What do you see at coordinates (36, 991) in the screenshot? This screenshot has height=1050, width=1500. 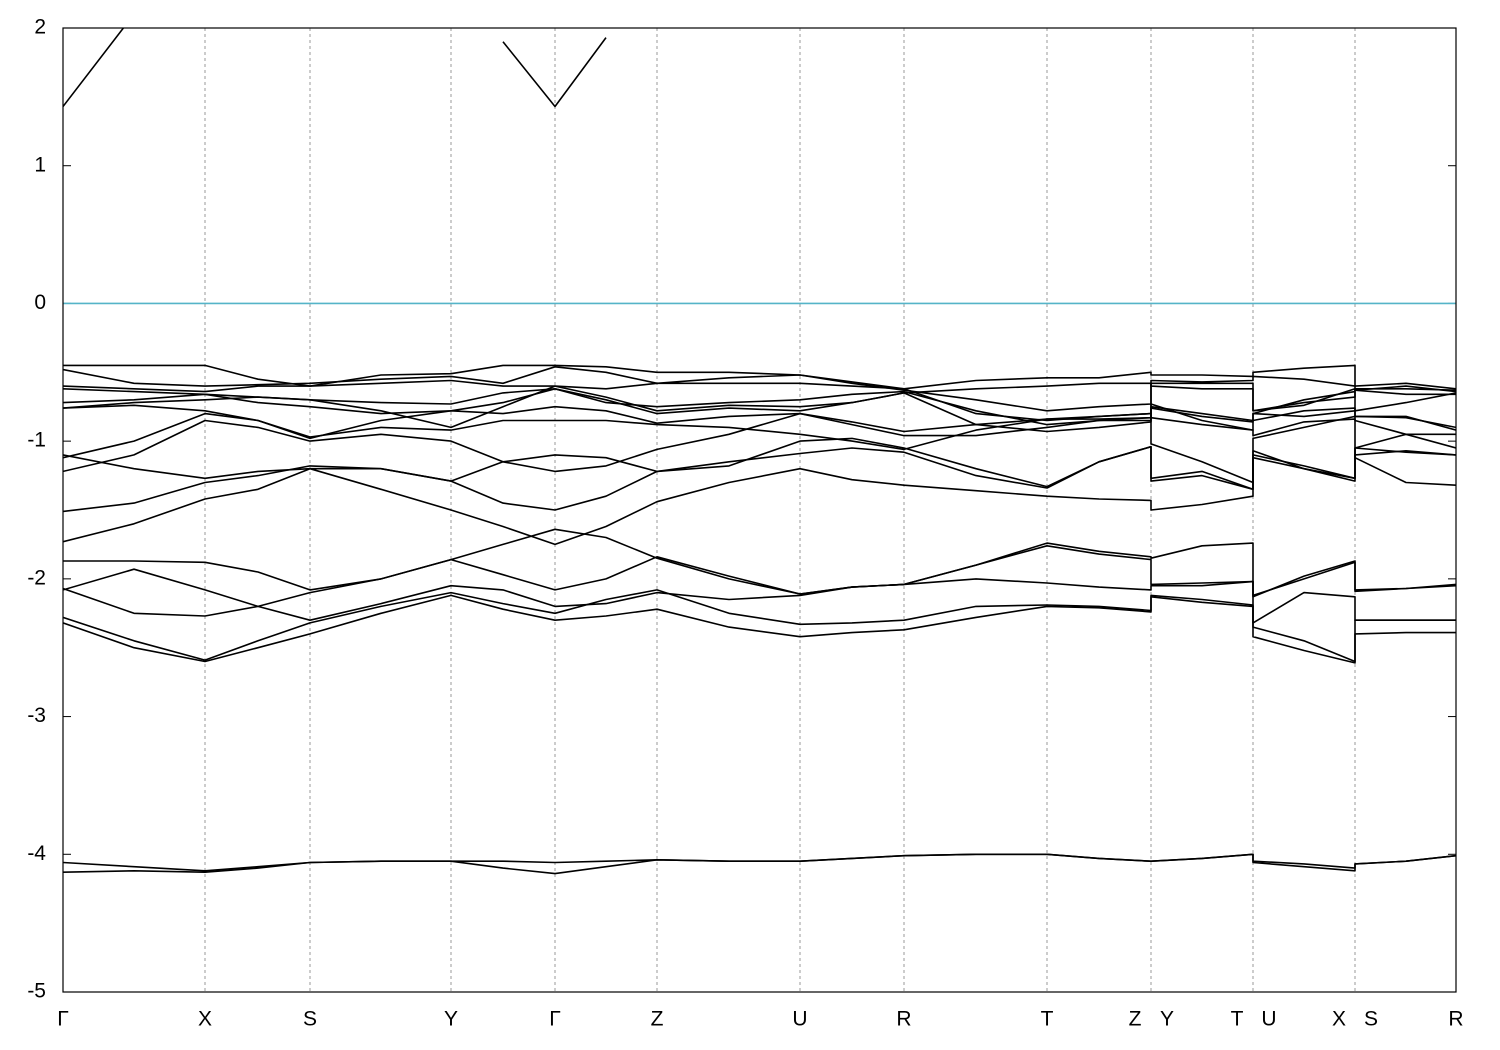 I see `y-tick-label: -5` at bounding box center [36, 991].